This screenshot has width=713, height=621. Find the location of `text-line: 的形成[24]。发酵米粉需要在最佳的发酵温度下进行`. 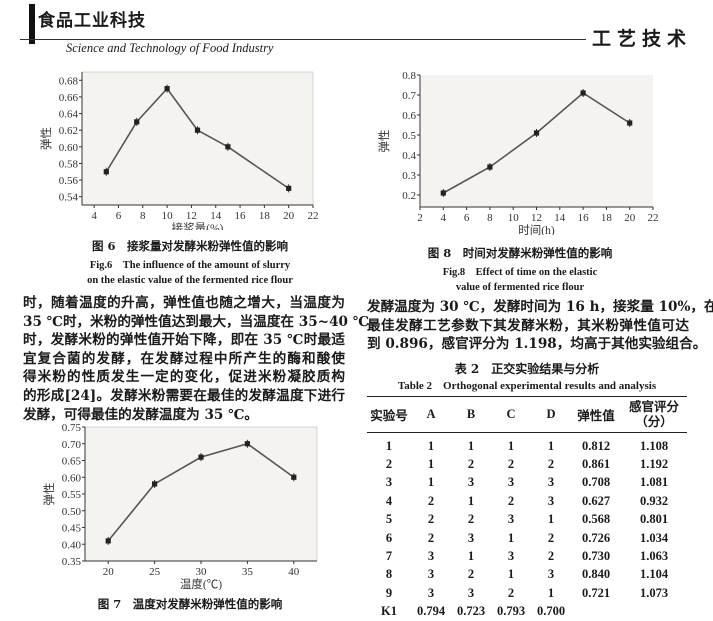

text-line: 的形成[24]。发酵米粉需要在最佳的发酵温度下进行 is located at coordinates (184, 395).